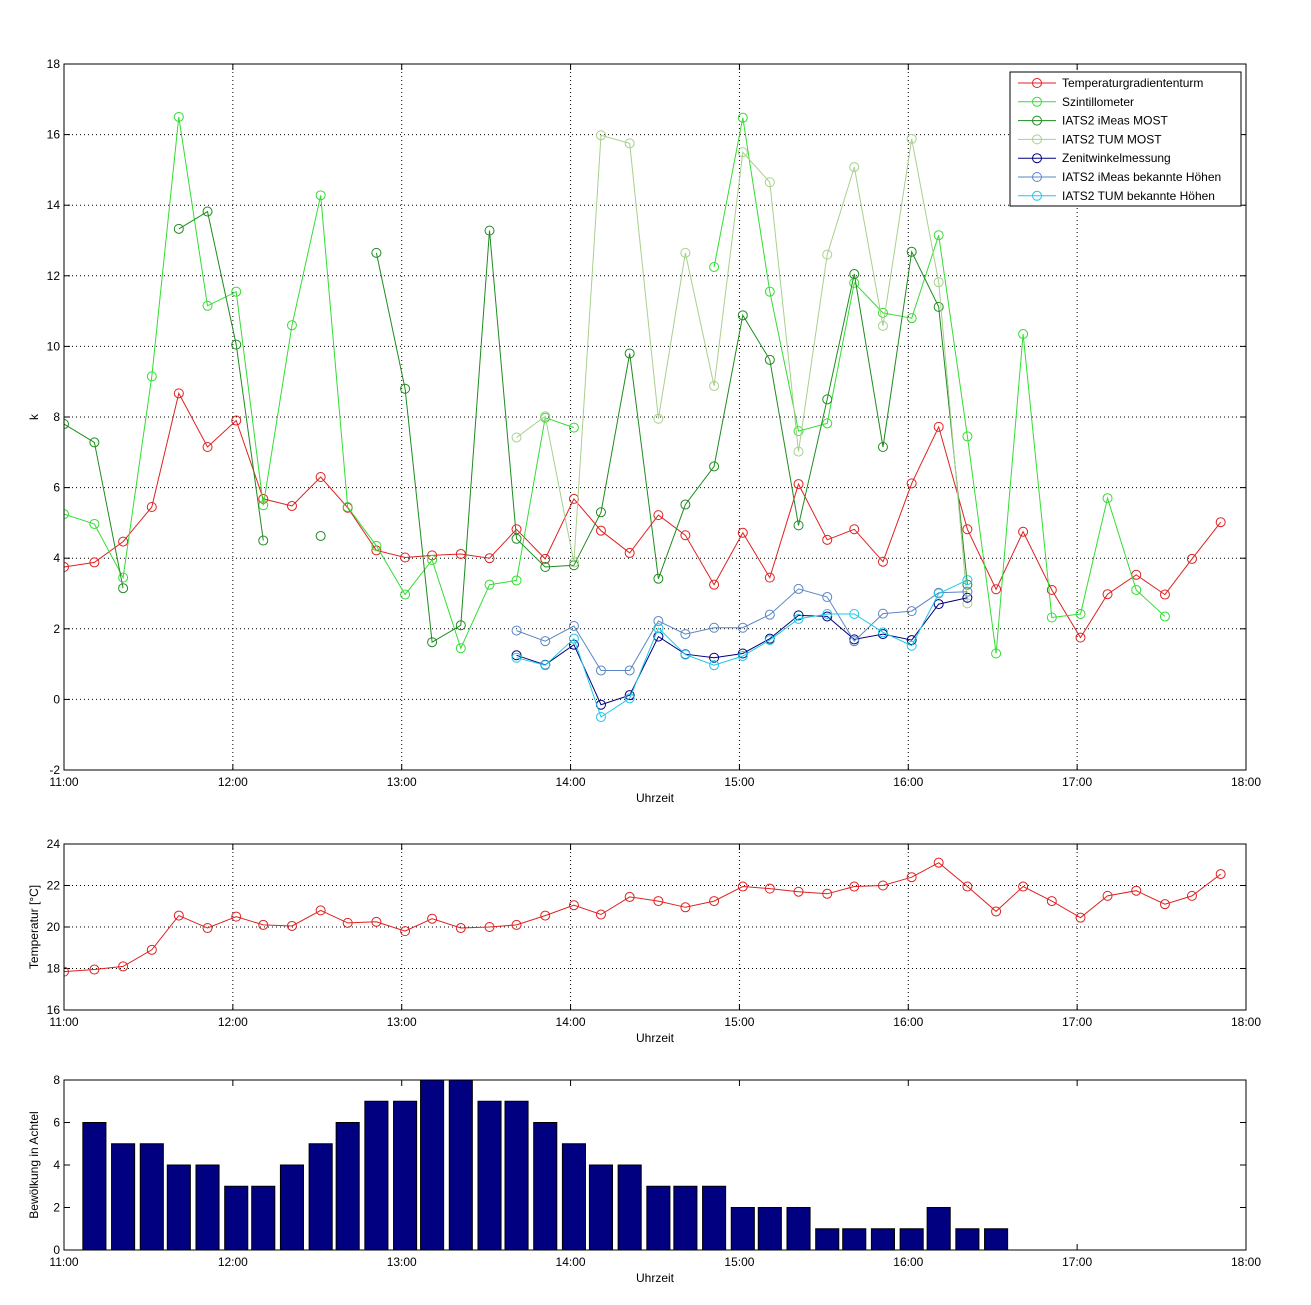 The image size is (1311, 1305). I want to click on axes-frame, so click(655, 1165).